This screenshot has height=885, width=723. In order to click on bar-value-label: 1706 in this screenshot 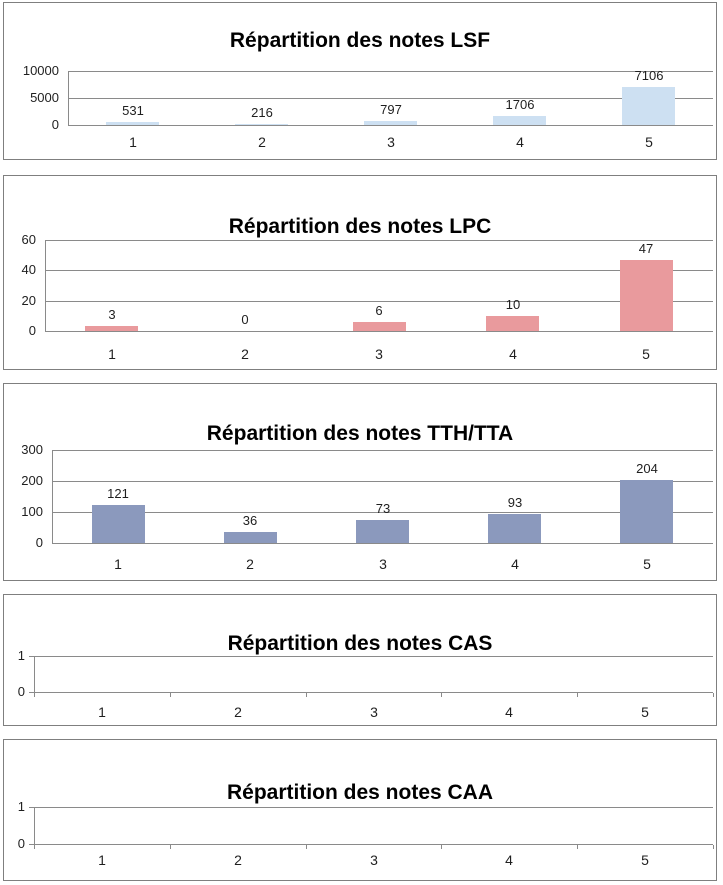, I will do `click(520, 104)`.